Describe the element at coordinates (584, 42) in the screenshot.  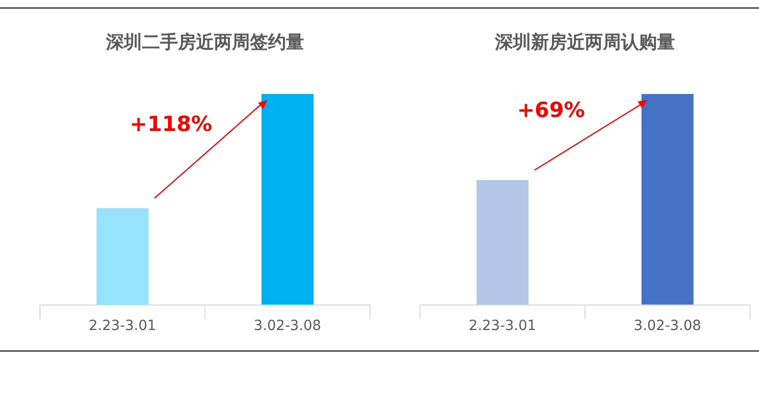
I see `chart-title: 深圳新房近两周认购量` at that location.